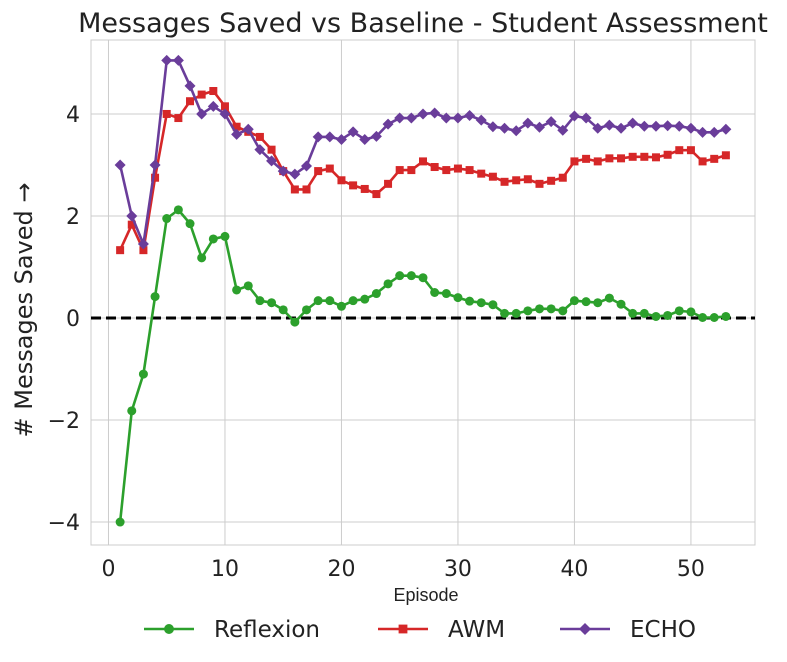 This screenshot has height=662, width=787. I want to click on y-tick-label: 4, so click(73, 115).